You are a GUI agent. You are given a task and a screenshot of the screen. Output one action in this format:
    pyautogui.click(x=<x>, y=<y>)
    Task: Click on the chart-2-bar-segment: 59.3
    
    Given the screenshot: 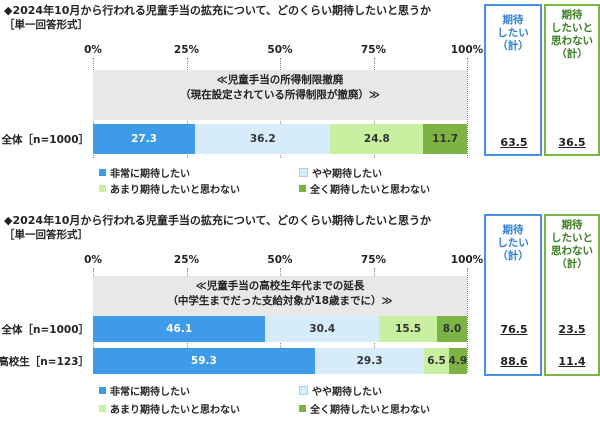 What is the action you would take?
    pyautogui.click(x=204, y=361)
    